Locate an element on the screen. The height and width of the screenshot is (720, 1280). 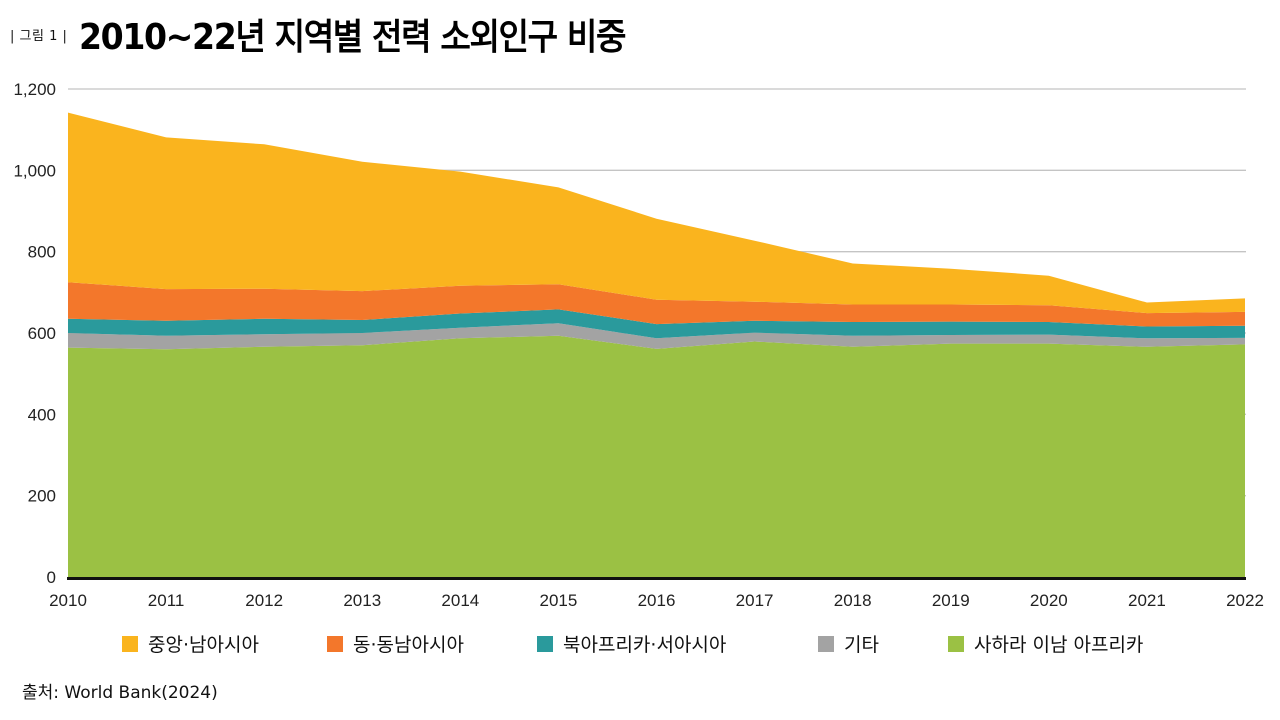
y-tick-label: 600 is located at coordinates (42, 333).